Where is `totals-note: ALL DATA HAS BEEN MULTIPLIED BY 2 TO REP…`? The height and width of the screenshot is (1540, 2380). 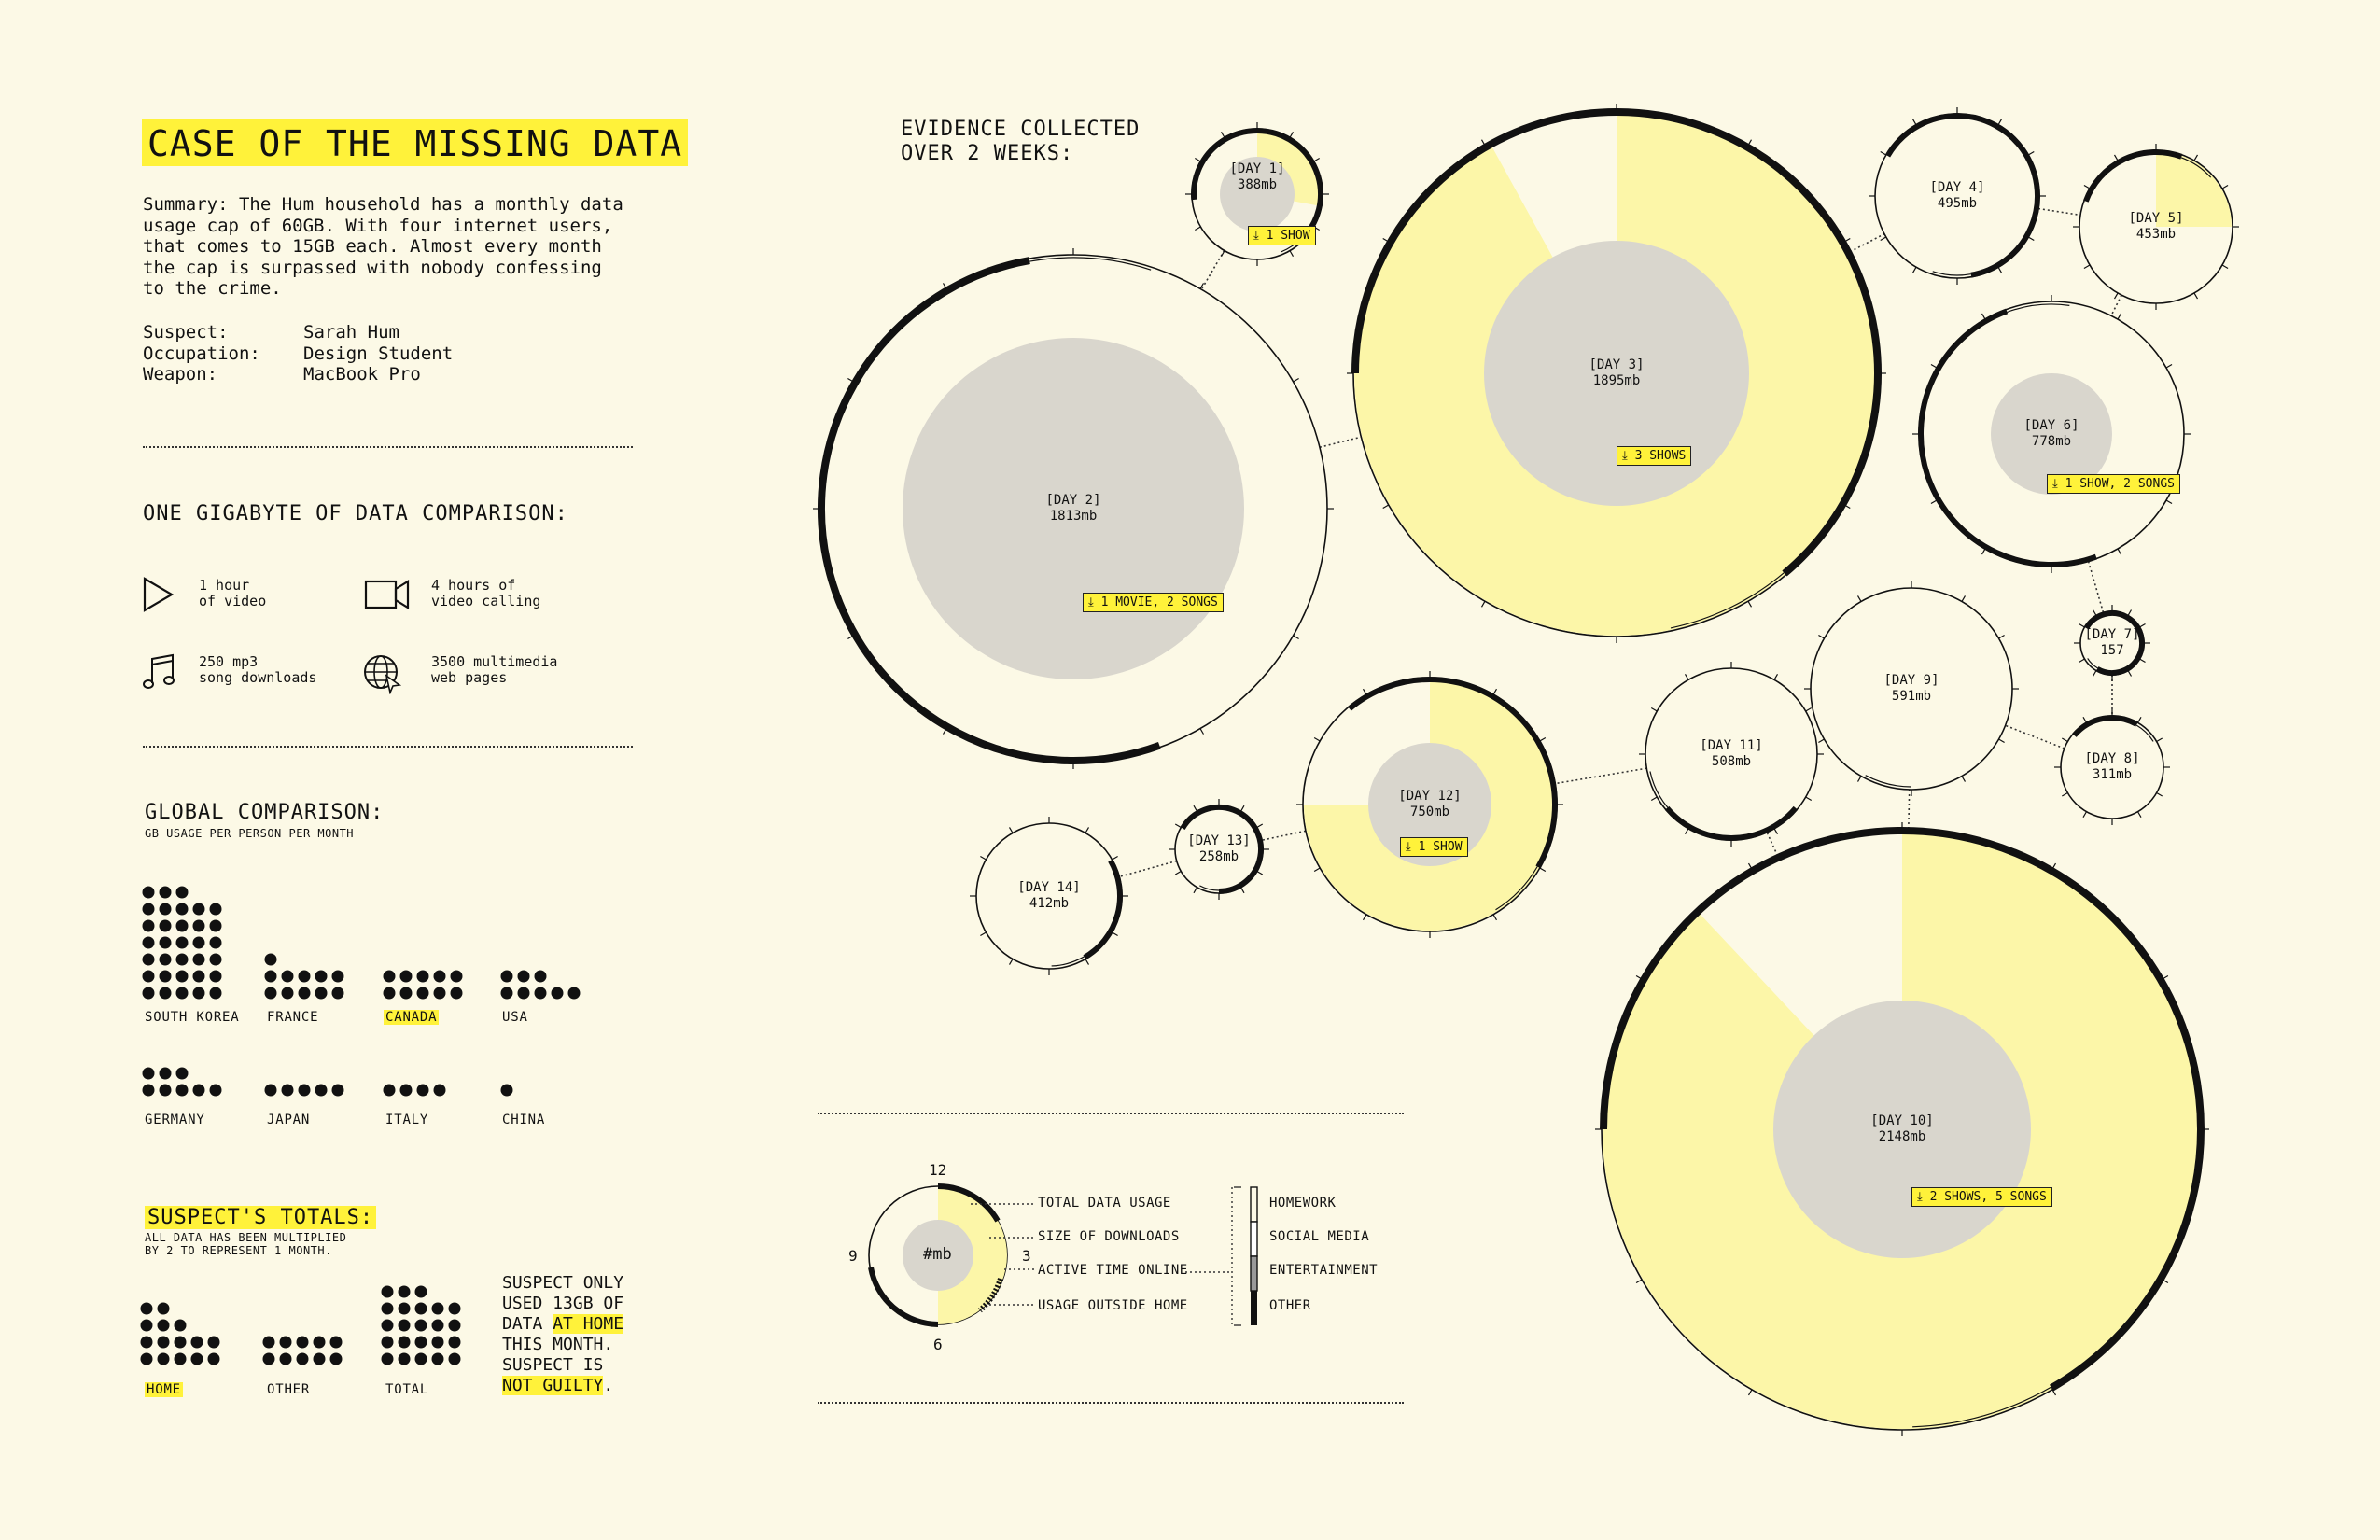
totals-note: ALL DATA HAS BEEN MULTIPLIED BY 2 TO REP… is located at coordinates (246, 1244).